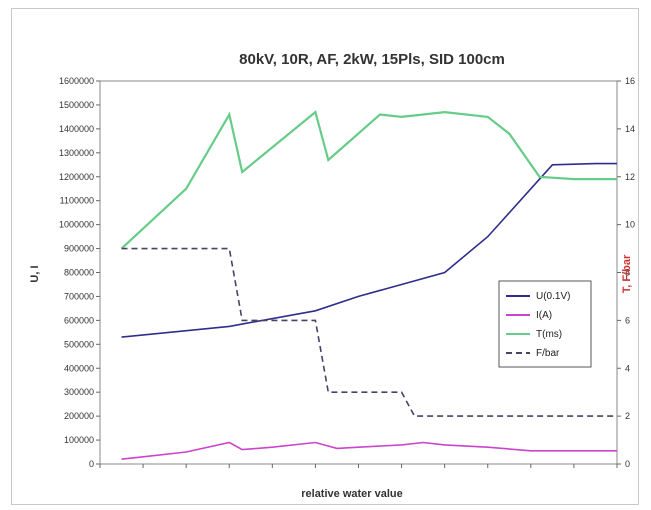  What do you see at coordinates (79, 344) in the screenshot?
I see `left-y-tick-label: 500000` at bounding box center [79, 344].